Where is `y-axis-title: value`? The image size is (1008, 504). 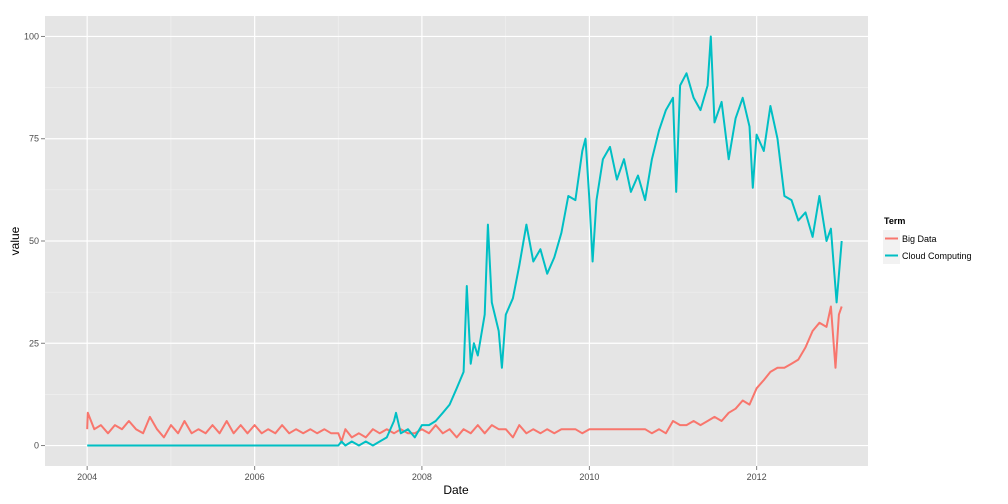
y-axis-title: value is located at coordinates (15, 240).